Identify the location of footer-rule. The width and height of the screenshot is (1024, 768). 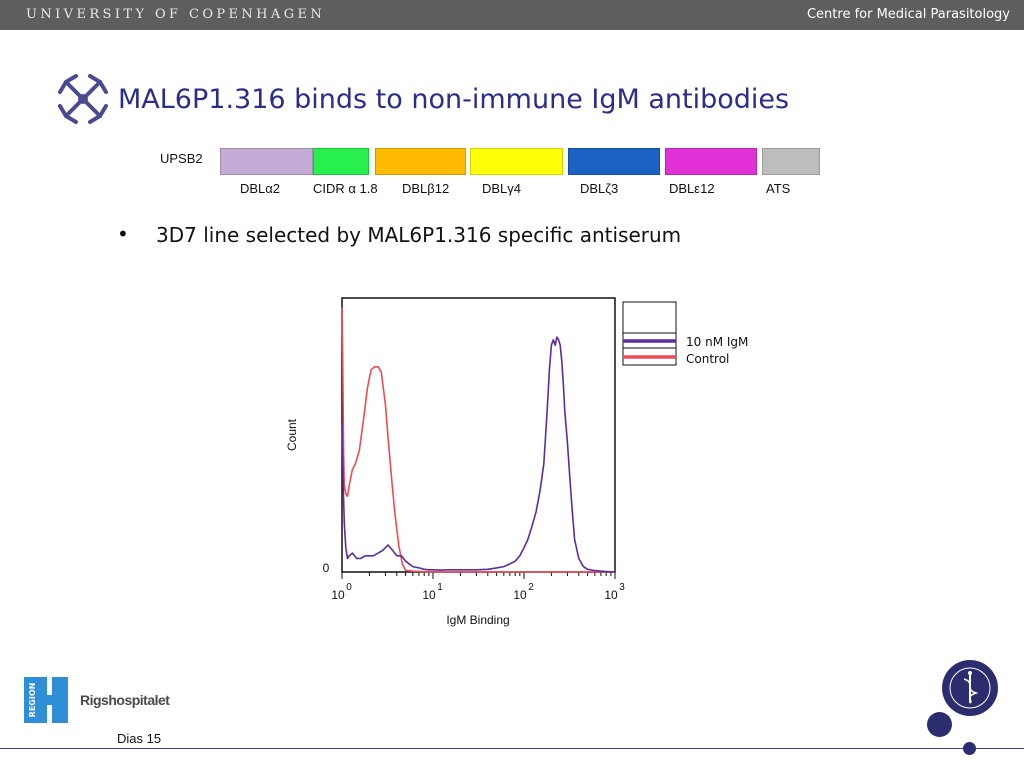
(512, 748).